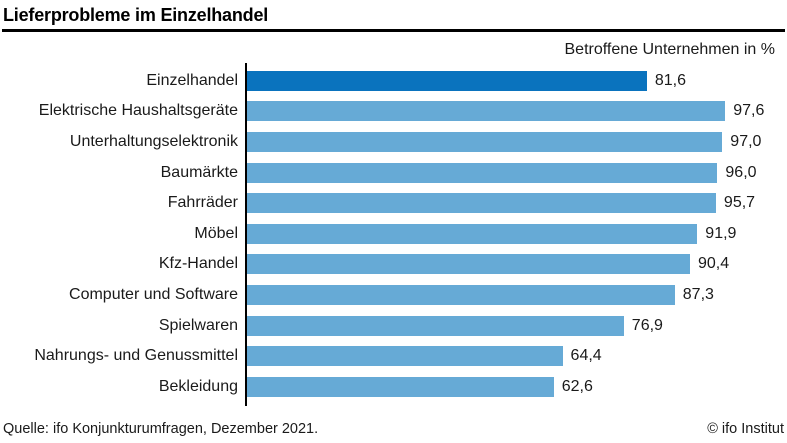 The image size is (787, 443). Describe the element at coordinates (745, 429) in the screenshot. I see `copyright-note: © ifo Institut` at that location.